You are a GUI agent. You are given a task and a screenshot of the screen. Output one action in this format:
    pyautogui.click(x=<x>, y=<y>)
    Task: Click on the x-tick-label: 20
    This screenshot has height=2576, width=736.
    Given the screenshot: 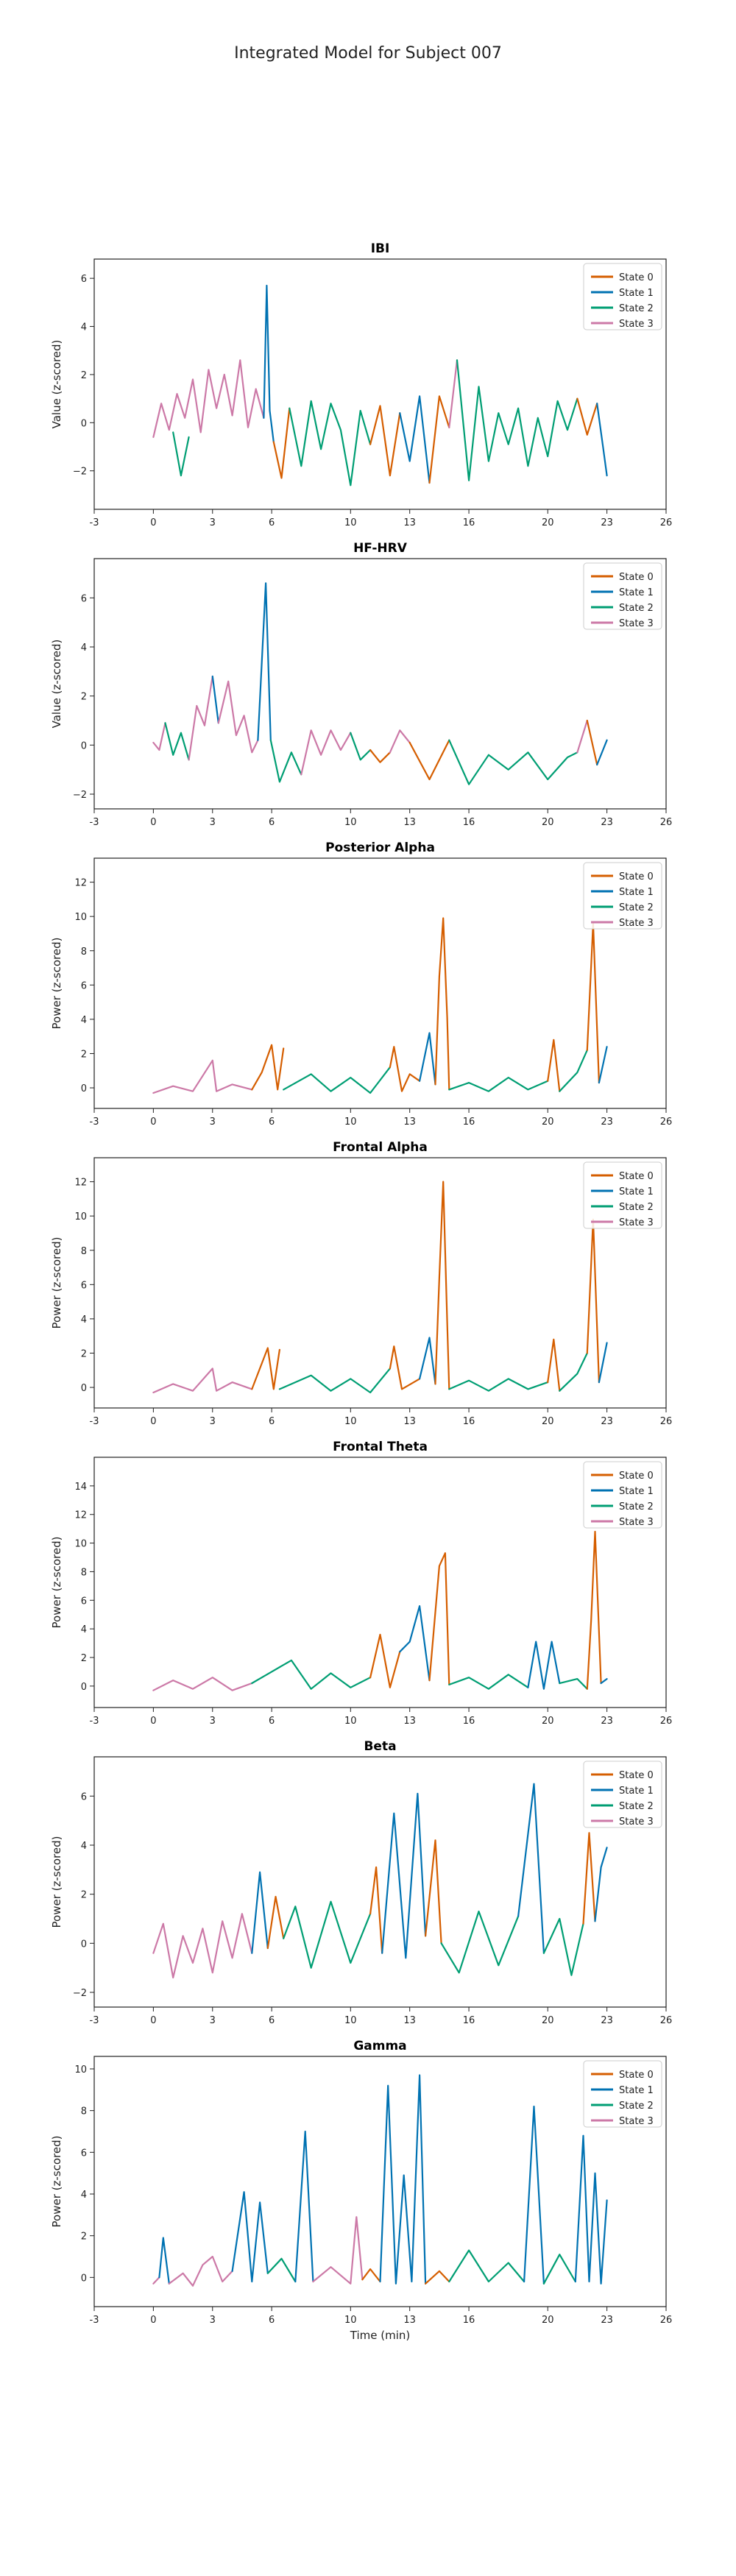 What is the action you would take?
    pyautogui.click(x=548, y=2020)
    